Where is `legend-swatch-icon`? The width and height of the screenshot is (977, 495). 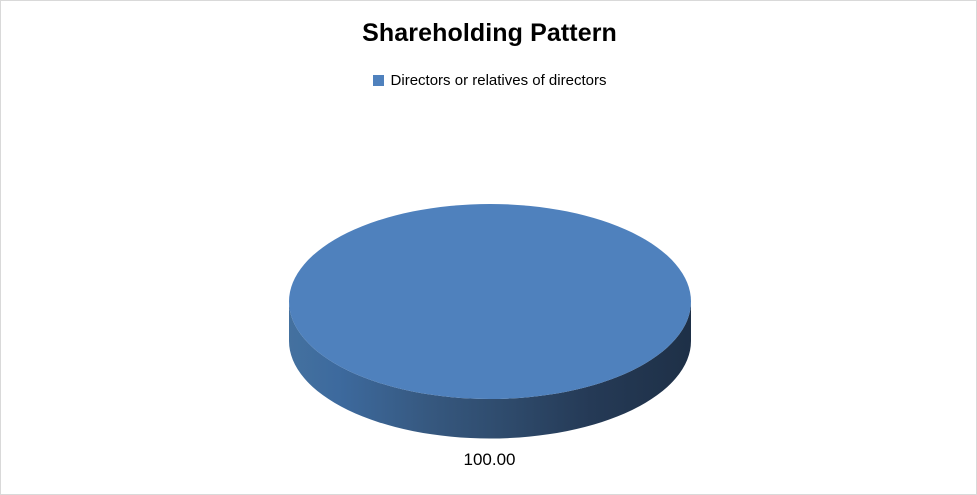 legend-swatch-icon is located at coordinates (378, 80).